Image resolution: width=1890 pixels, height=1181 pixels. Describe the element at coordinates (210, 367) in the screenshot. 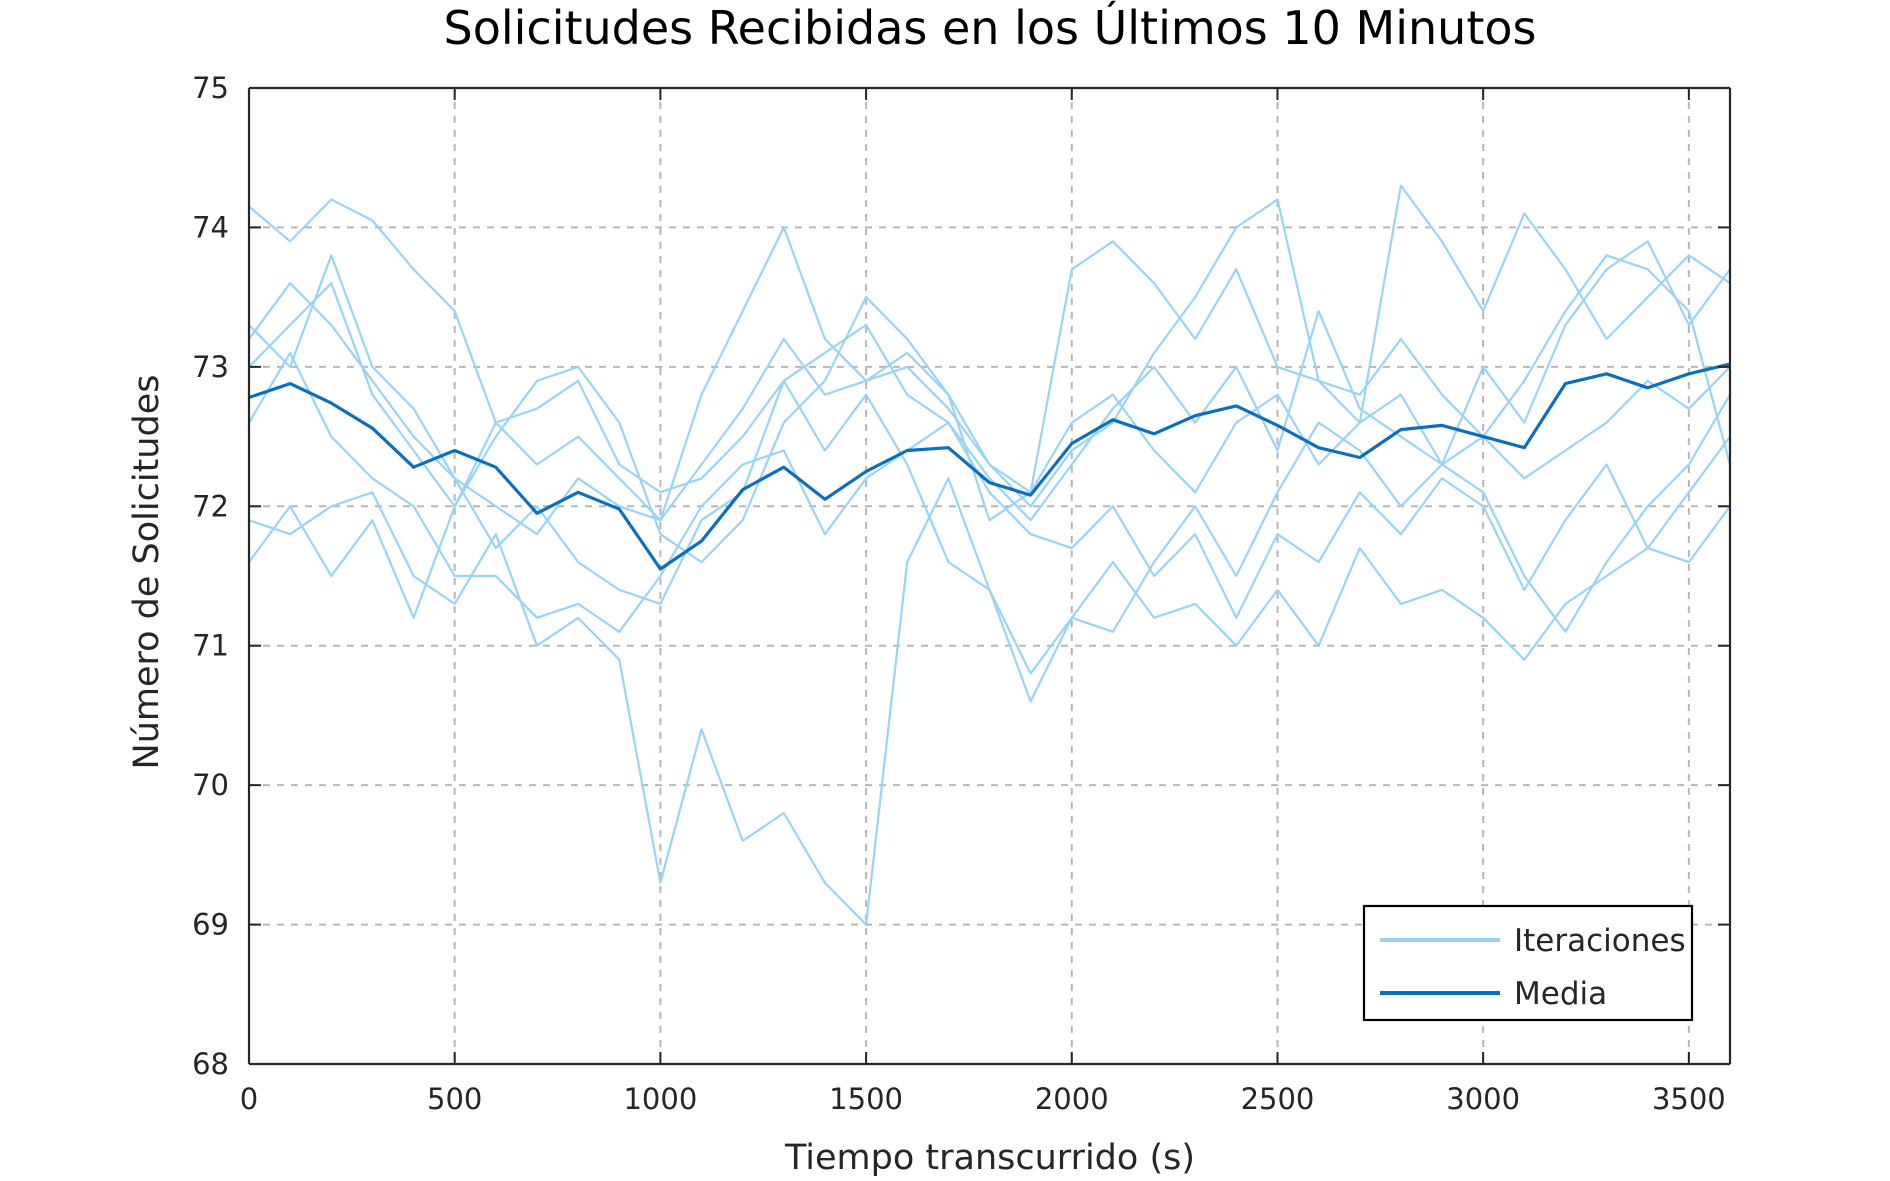

I see `y-tick-label: 73` at that location.